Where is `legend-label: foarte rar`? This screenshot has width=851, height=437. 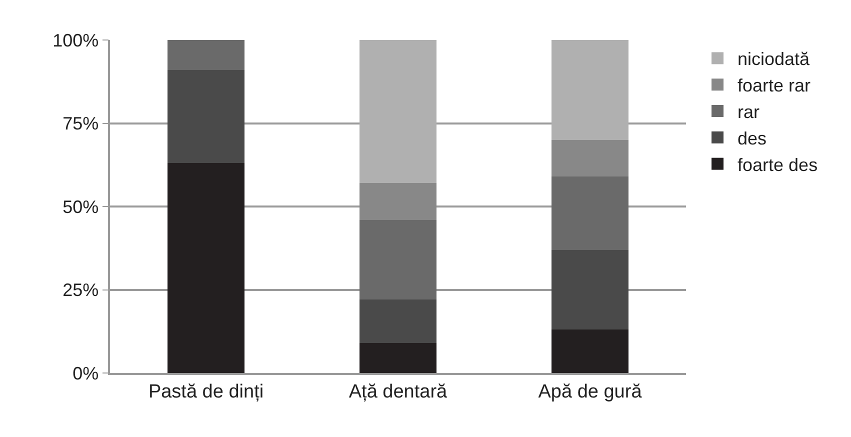 legend-label: foarte rar is located at coordinates (774, 86).